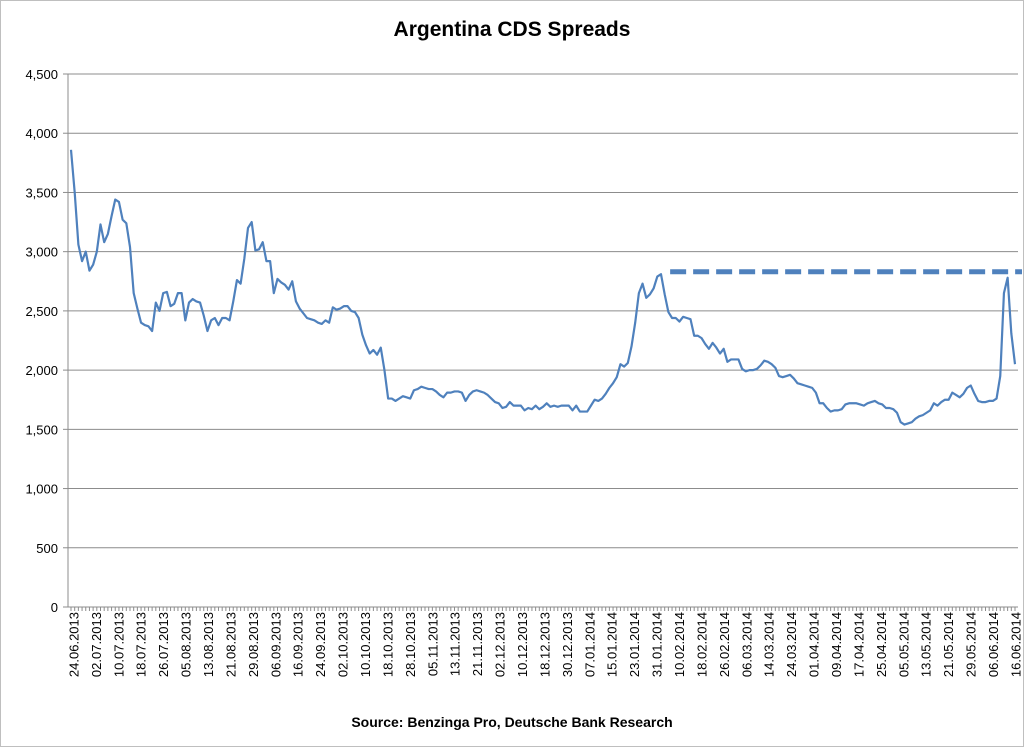 This screenshot has height=747, width=1024. I want to click on x-tick-label: 29.05.2014, so click(971, 644).